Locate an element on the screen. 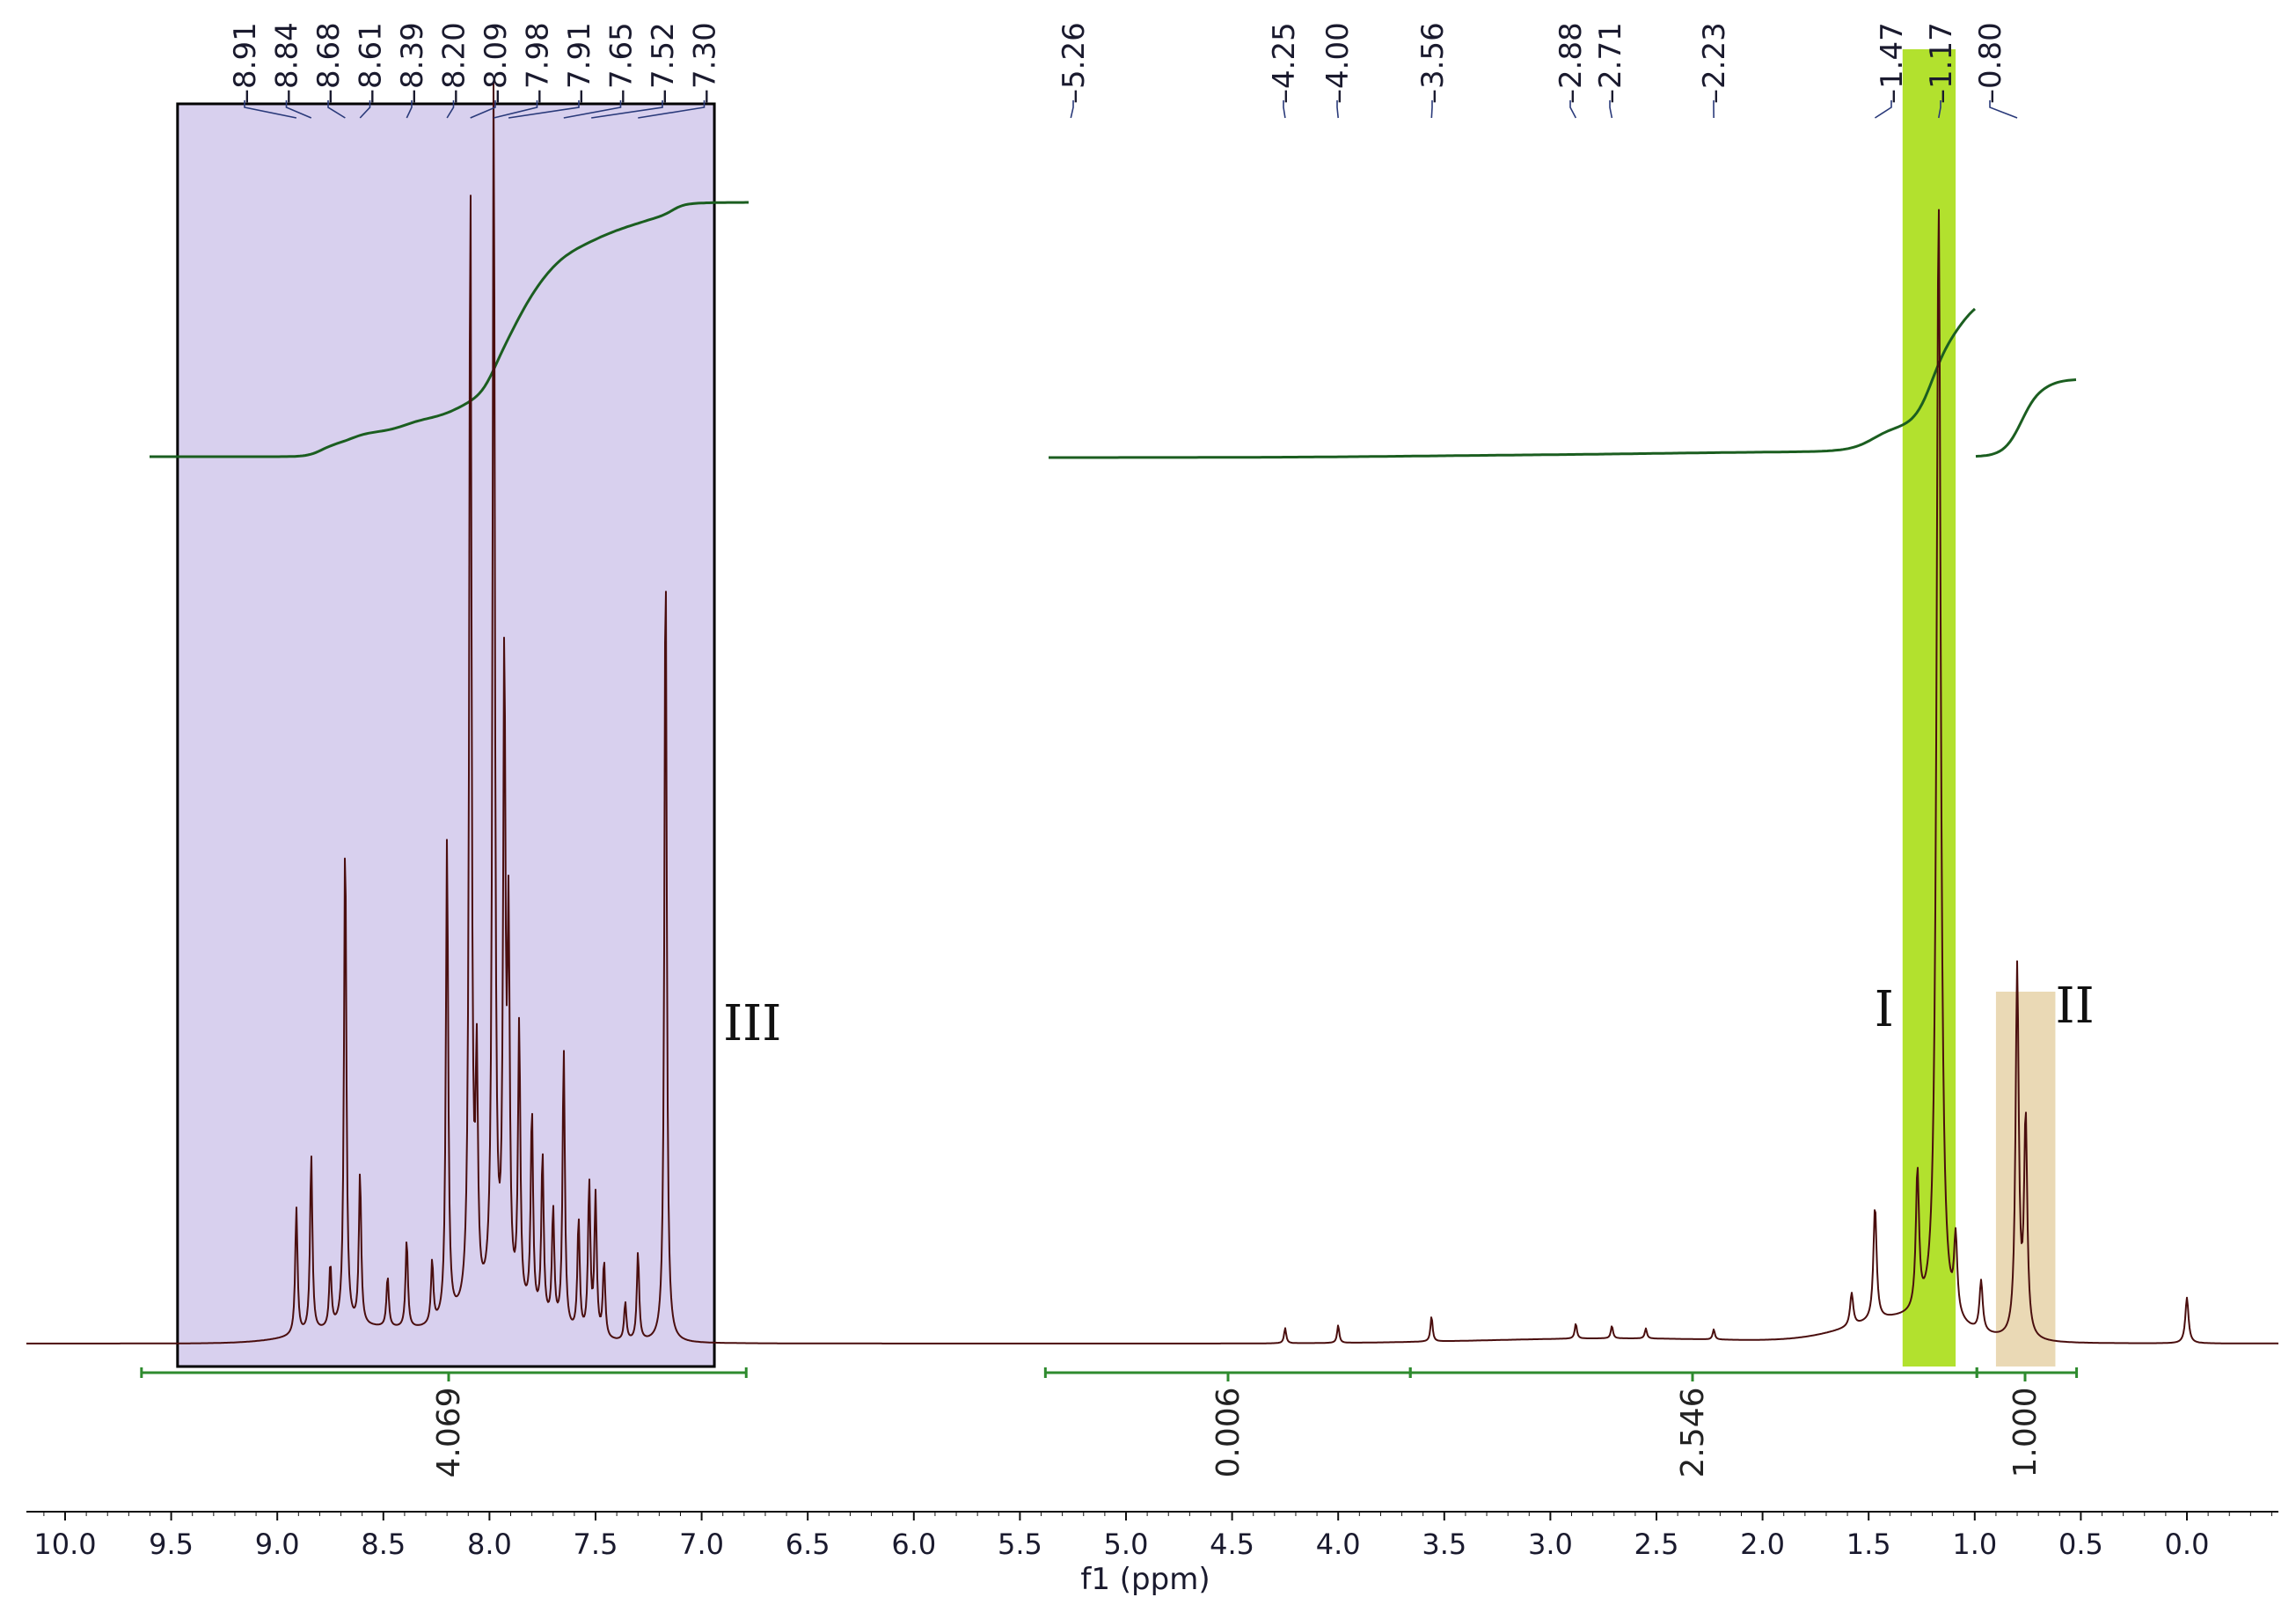 This screenshot has height=1612, width=2296. integral-bar-3: 1.000 is located at coordinates (2027, 1422).